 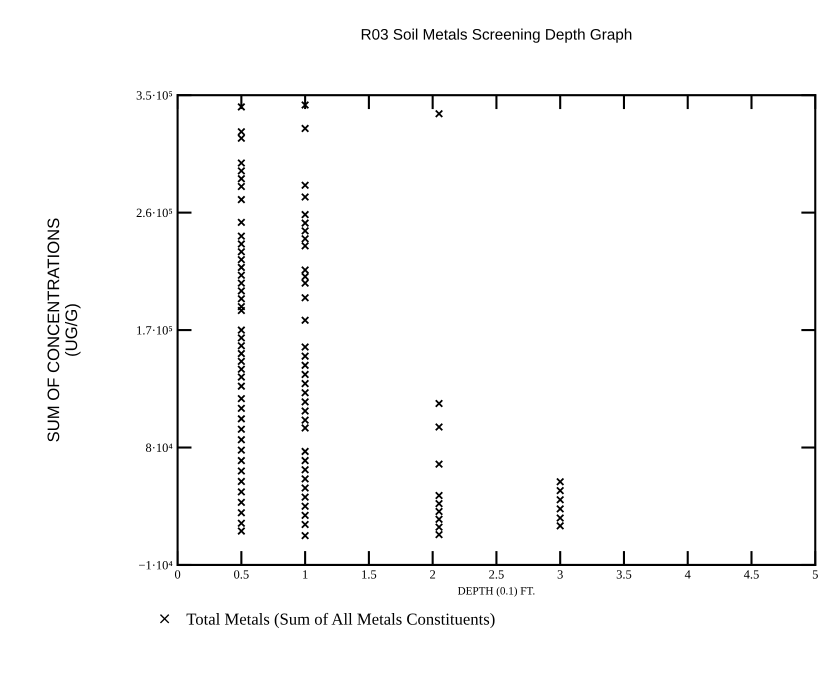 What do you see at coordinates (433, 574) in the screenshot?
I see `x-tick-label: 2` at bounding box center [433, 574].